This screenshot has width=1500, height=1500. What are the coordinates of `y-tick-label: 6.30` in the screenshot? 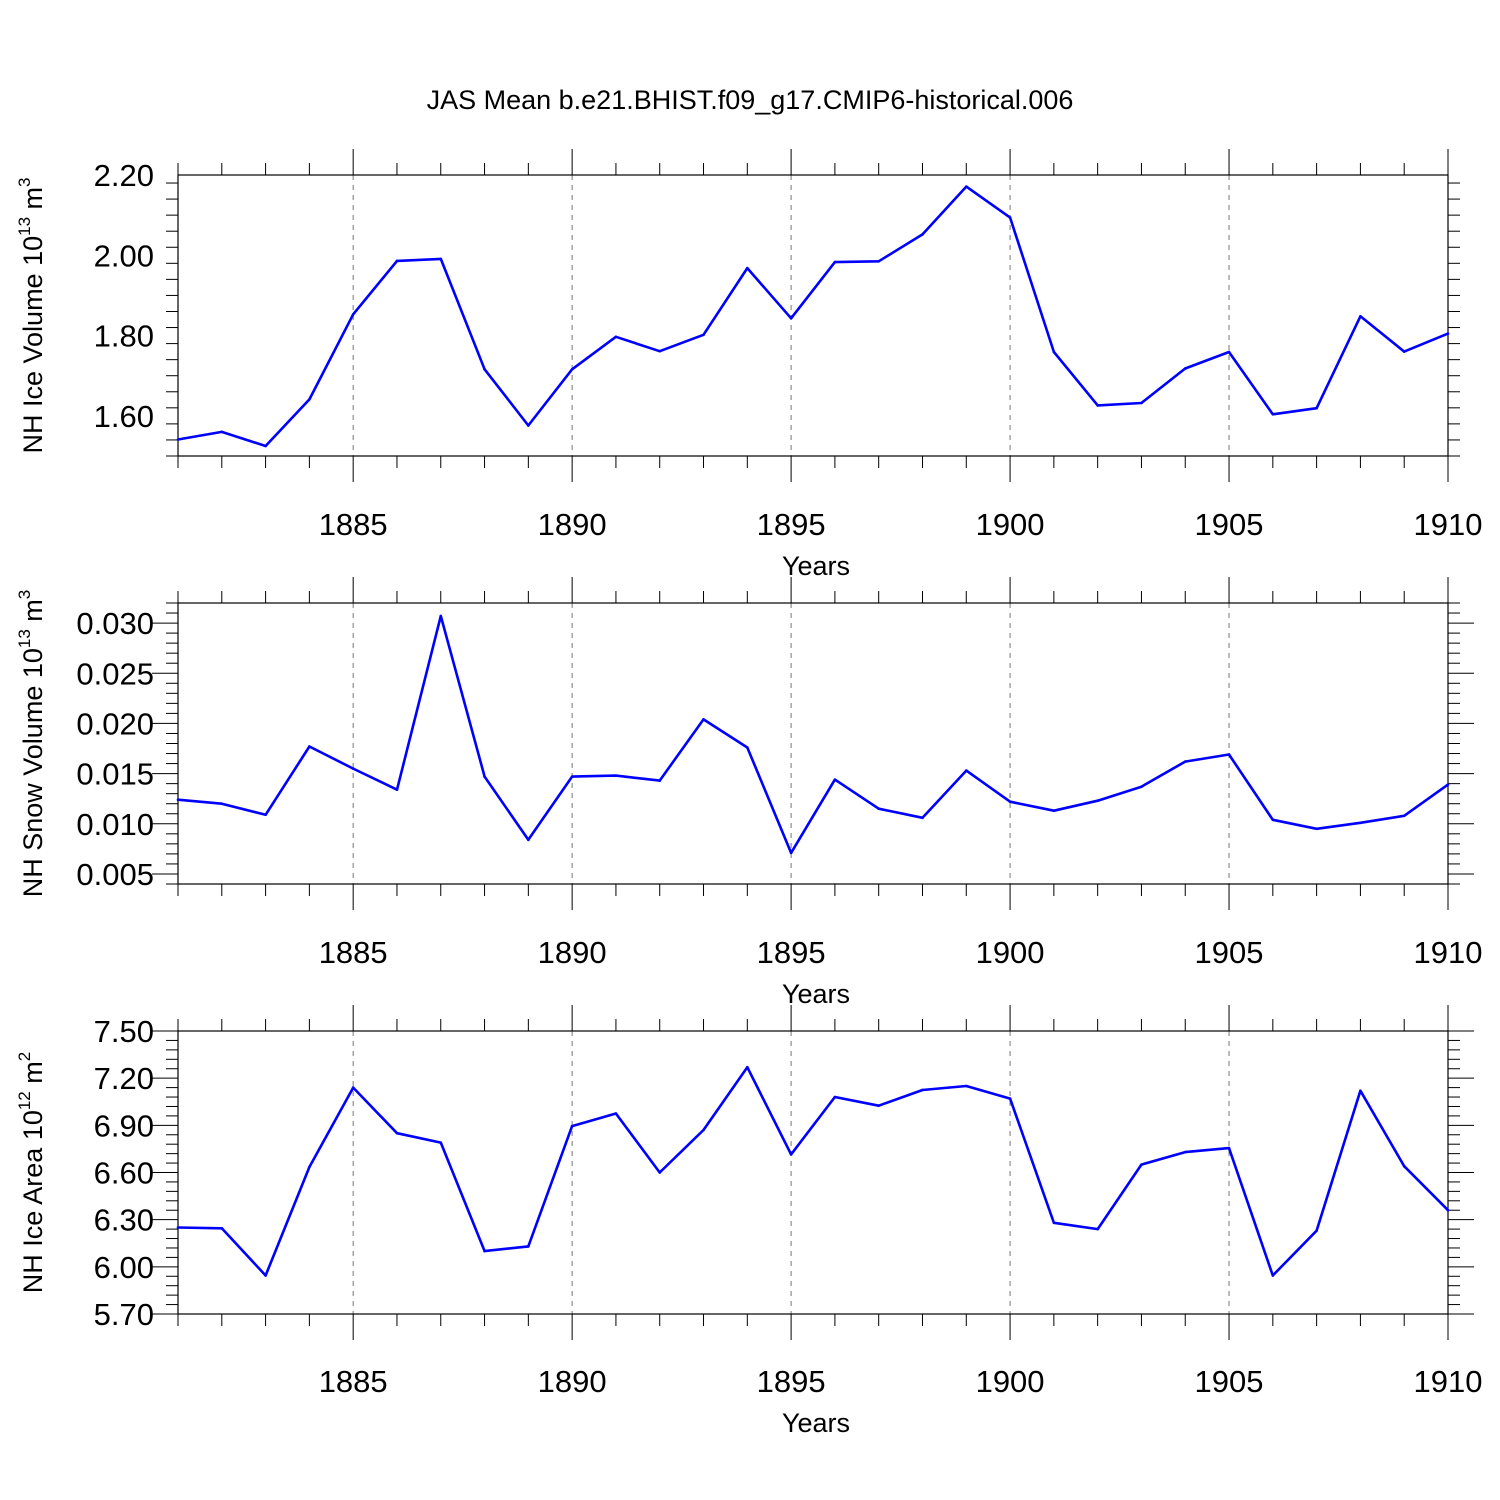 It's located at (124, 1220).